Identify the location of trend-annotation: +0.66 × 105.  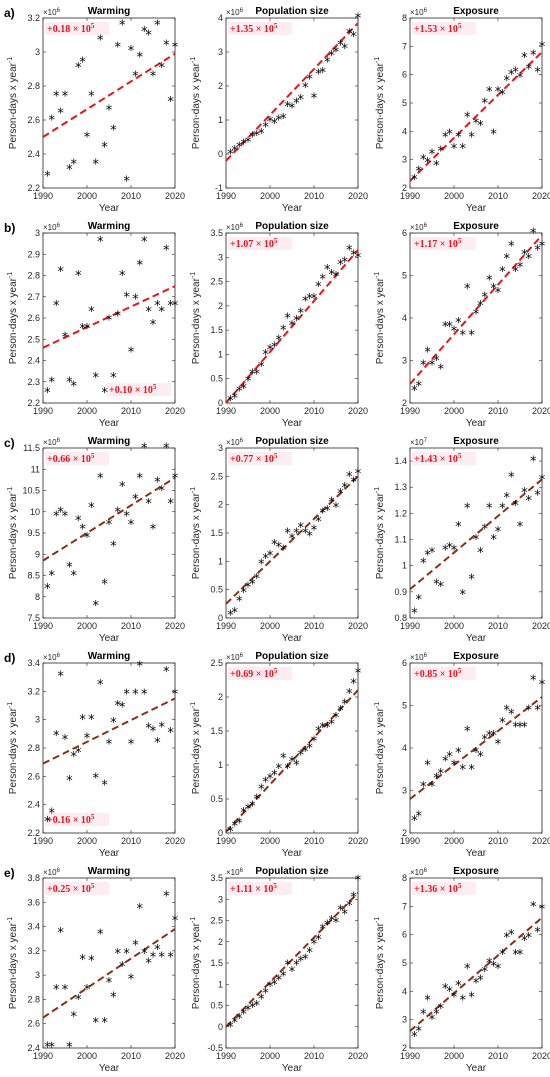
(71, 458).